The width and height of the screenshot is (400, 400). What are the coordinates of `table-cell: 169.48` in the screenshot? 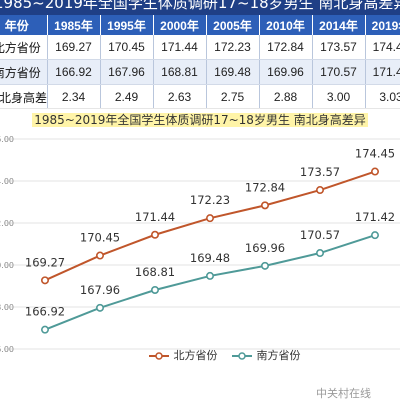 It's located at (233, 72).